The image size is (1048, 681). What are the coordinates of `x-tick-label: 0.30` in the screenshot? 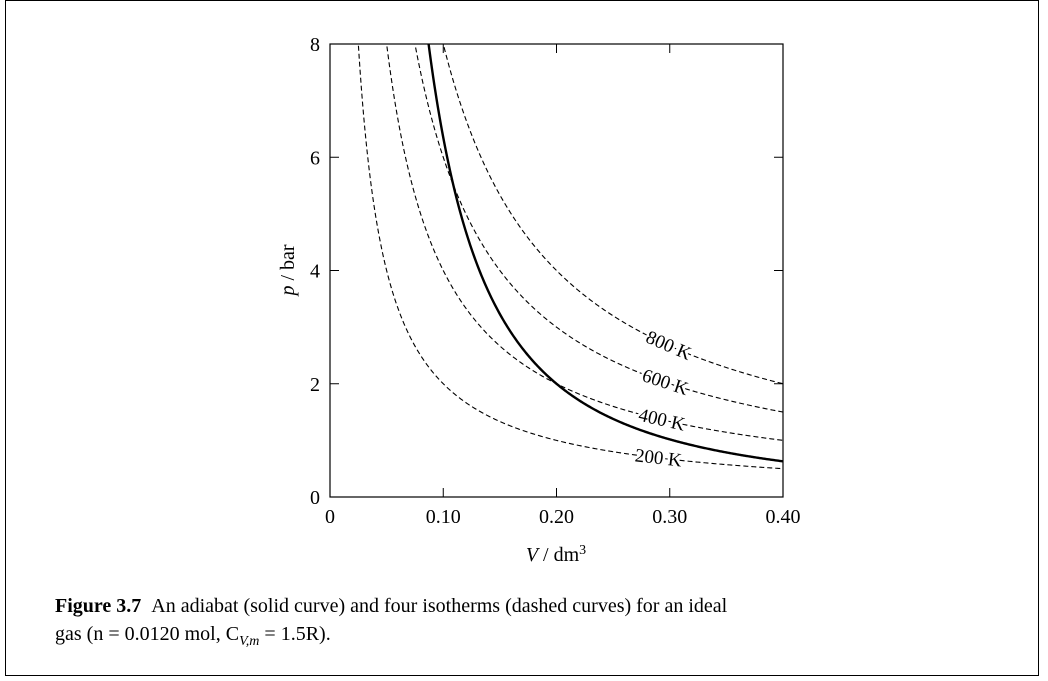 It's located at (669, 517).